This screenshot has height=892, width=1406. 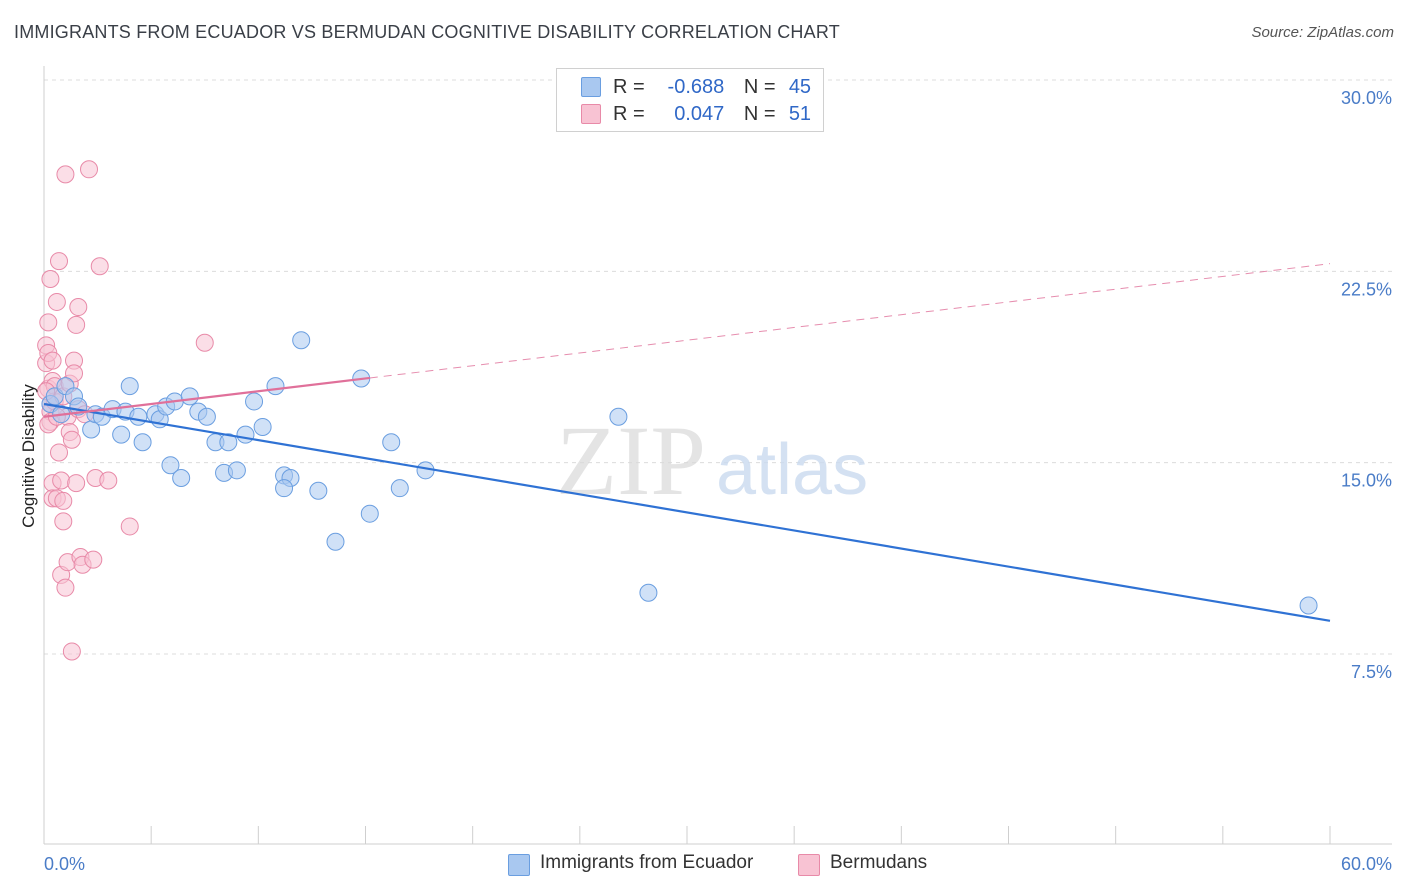 I want to click on watermark: ZIP atlas, so click(x=712, y=460).